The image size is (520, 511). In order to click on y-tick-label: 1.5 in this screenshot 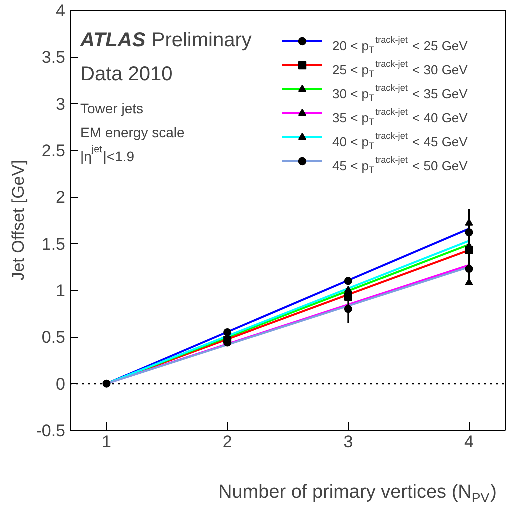, I will do `click(54, 244)`.